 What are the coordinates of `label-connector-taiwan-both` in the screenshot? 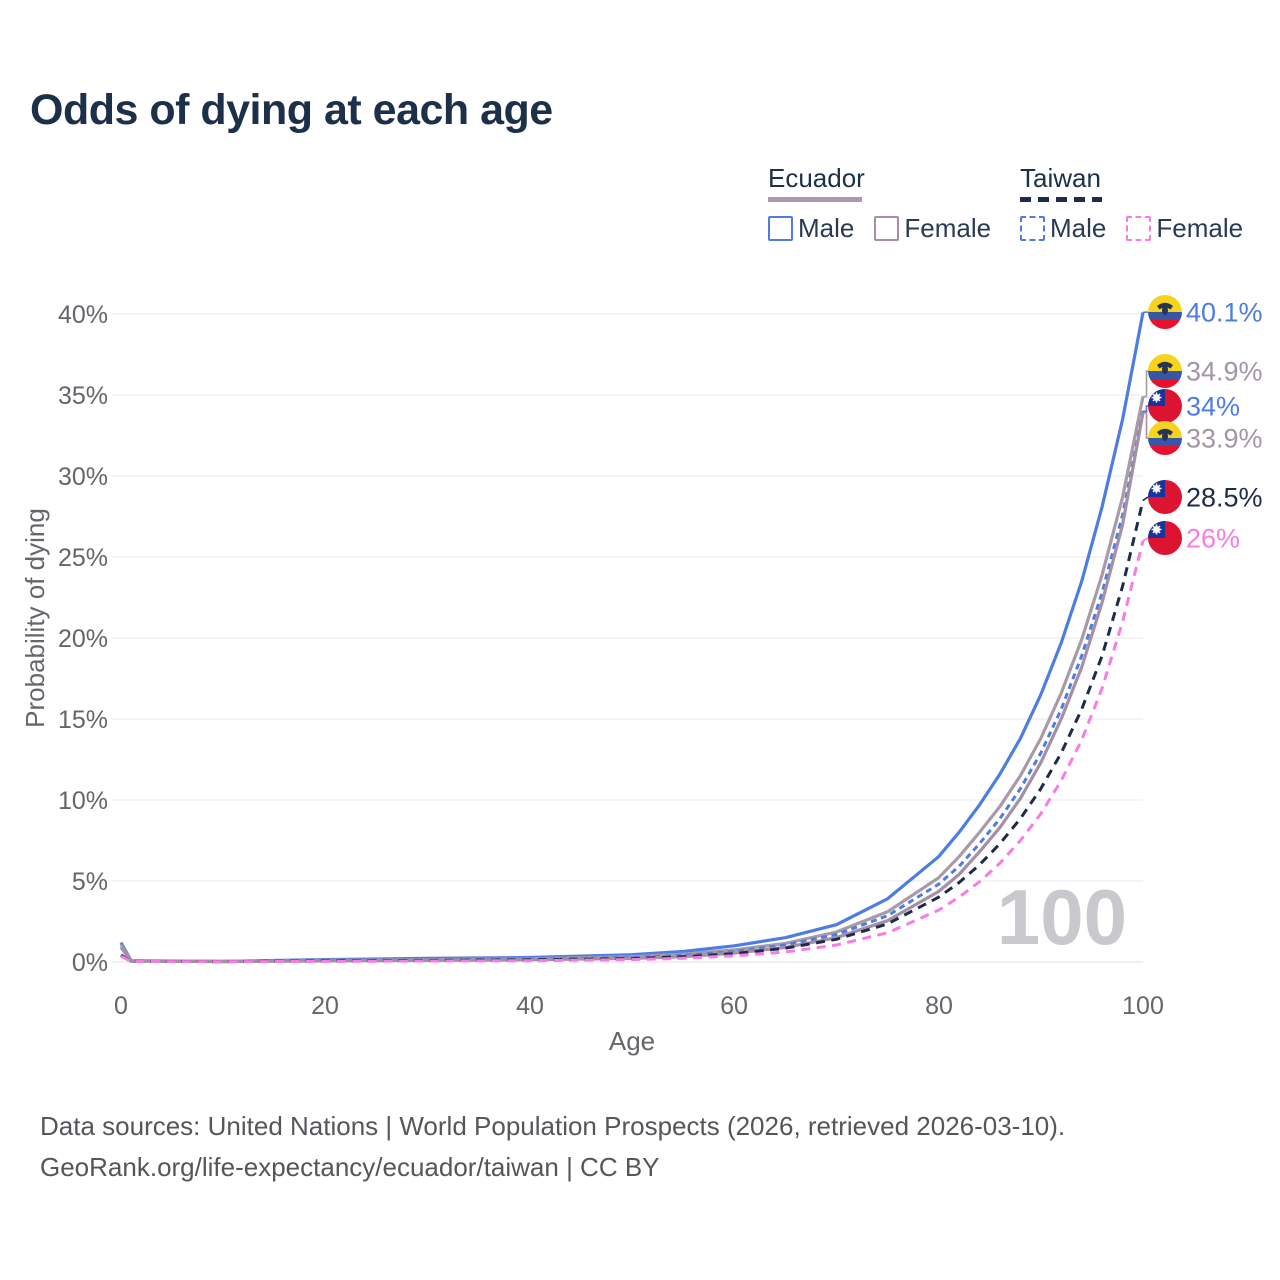 It's located at (1145, 498).